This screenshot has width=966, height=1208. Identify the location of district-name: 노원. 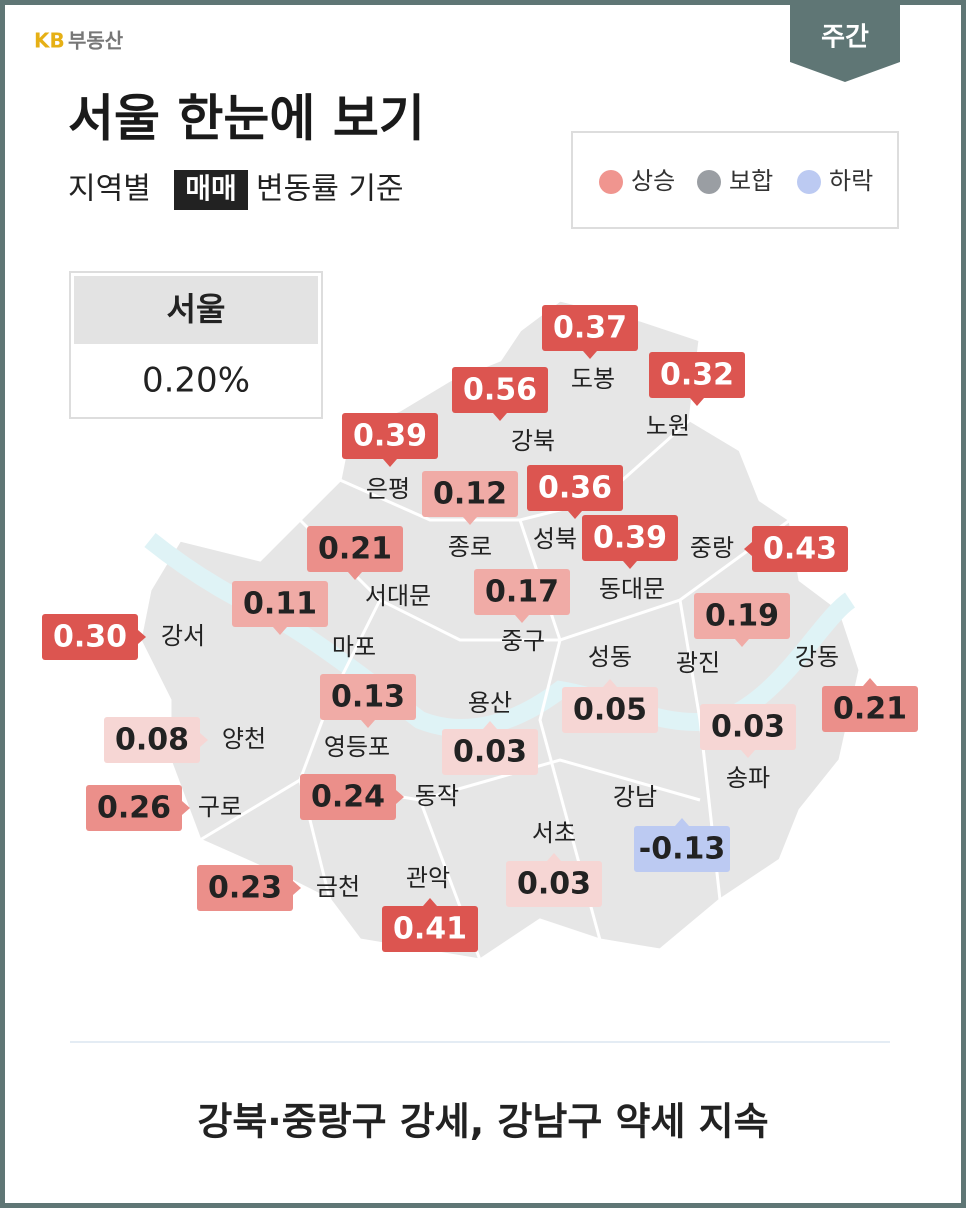
(668, 426).